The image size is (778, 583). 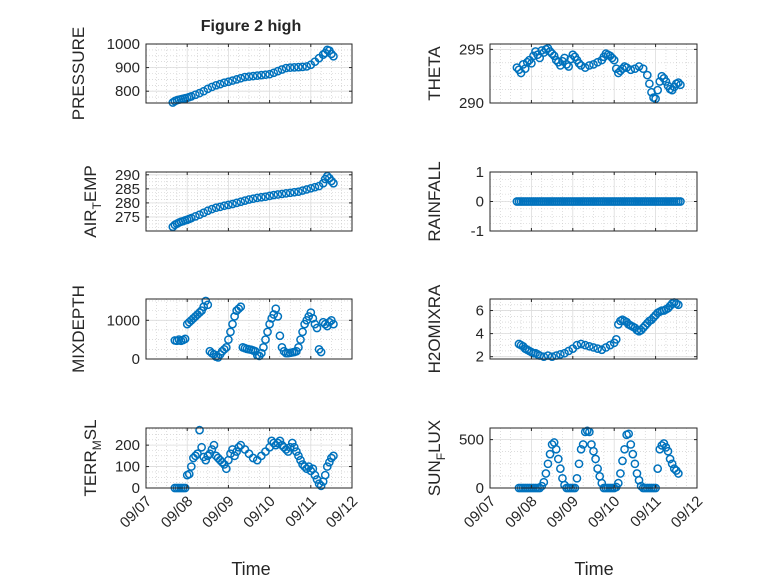 I want to click on y-tick-label: 290, so click(x=127, y=175).